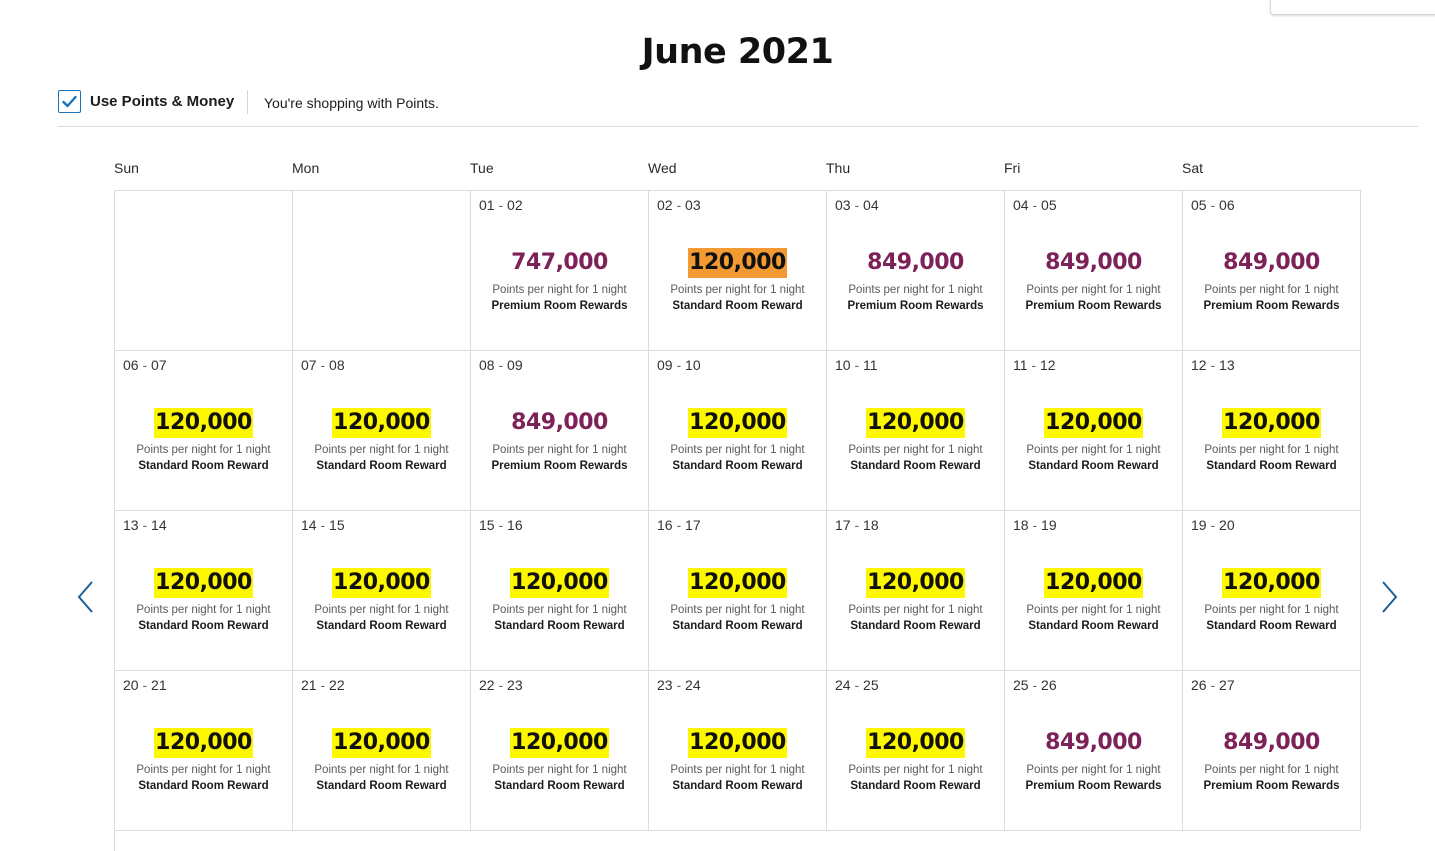  I want to click on date-range: 22 - 23, so click(501, 685).